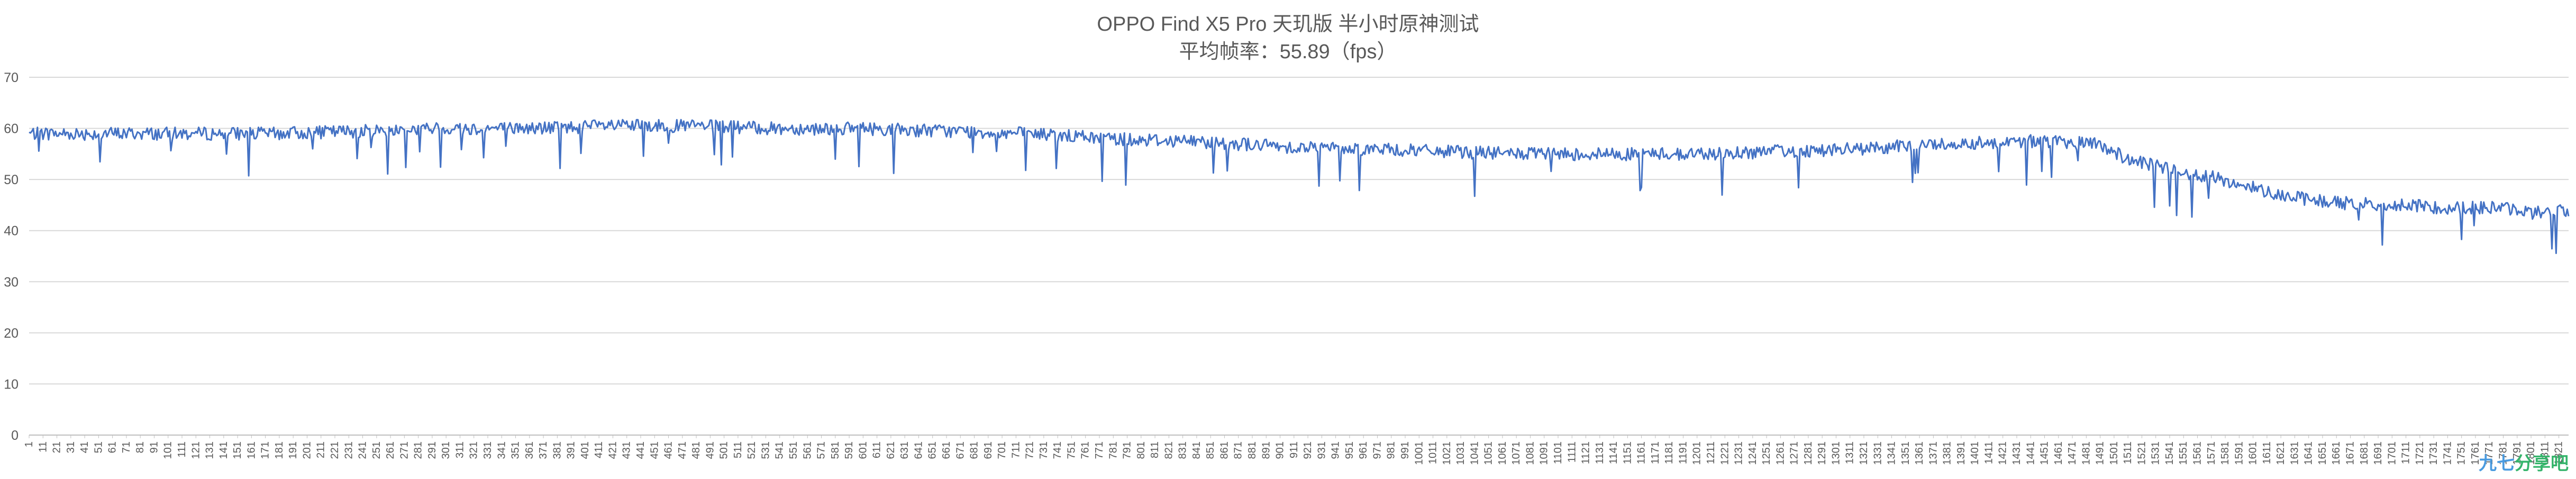 This screenshot has height=479, width=2576. What do you see at coordinates (1808, 453) in the screenshot?
I see `x-tick-label: 1281` at bounding box center [1808, 453].